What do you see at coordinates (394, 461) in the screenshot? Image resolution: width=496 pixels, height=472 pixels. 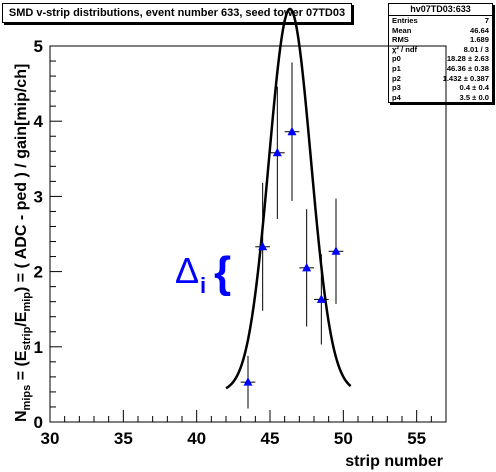 I see `x-axis-label: strip number` at bounding box center [394, 461].